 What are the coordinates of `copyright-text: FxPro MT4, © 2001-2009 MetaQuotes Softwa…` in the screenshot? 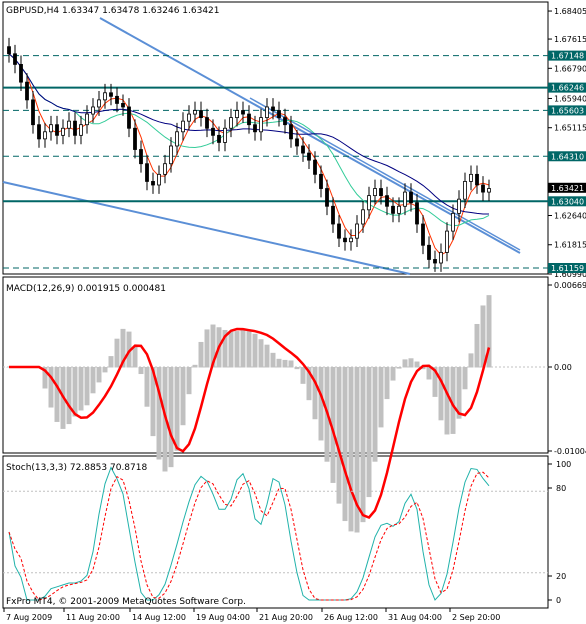 It's located at (126, 602).